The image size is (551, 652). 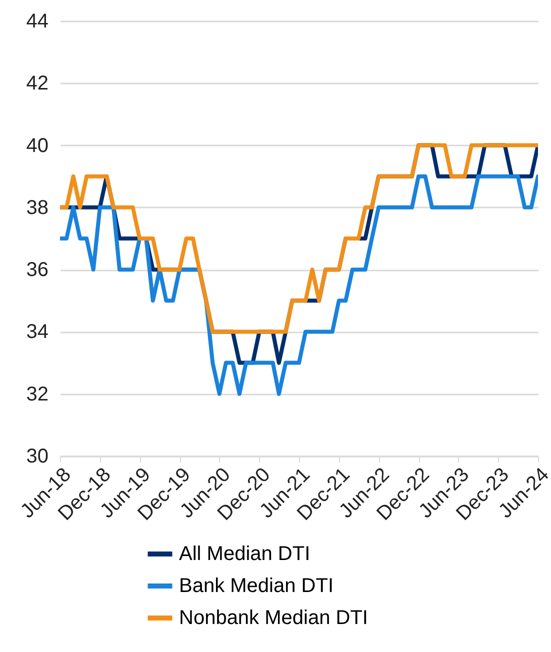 What do you see at coordinates (37, 332) in the screenshot?
I see `y-tick-label: 34` at bounding box center [37, 332].